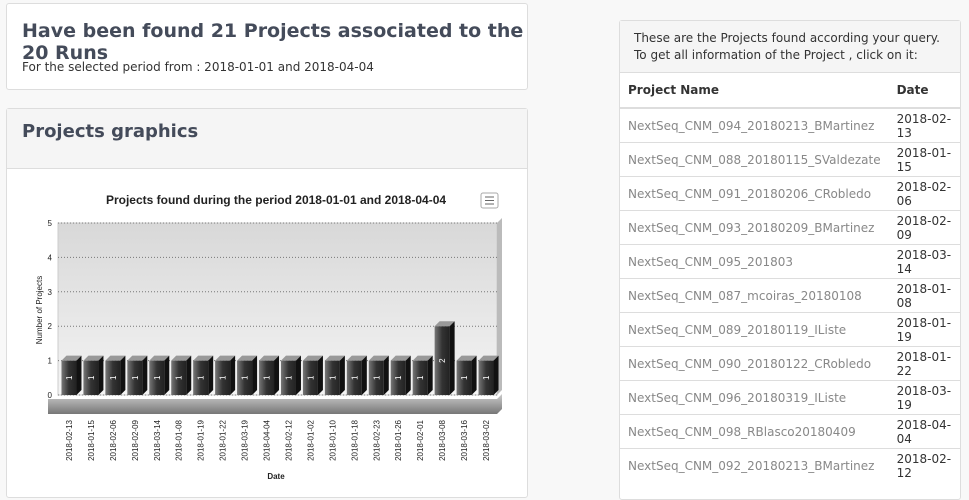 Image resolution: width=969 pixels, height=500 pixels. What do you see at coordinates (376, 439) in the screenshot?
I see `x-tick-label: 2018-02-23` at bounding box center [376, 439].